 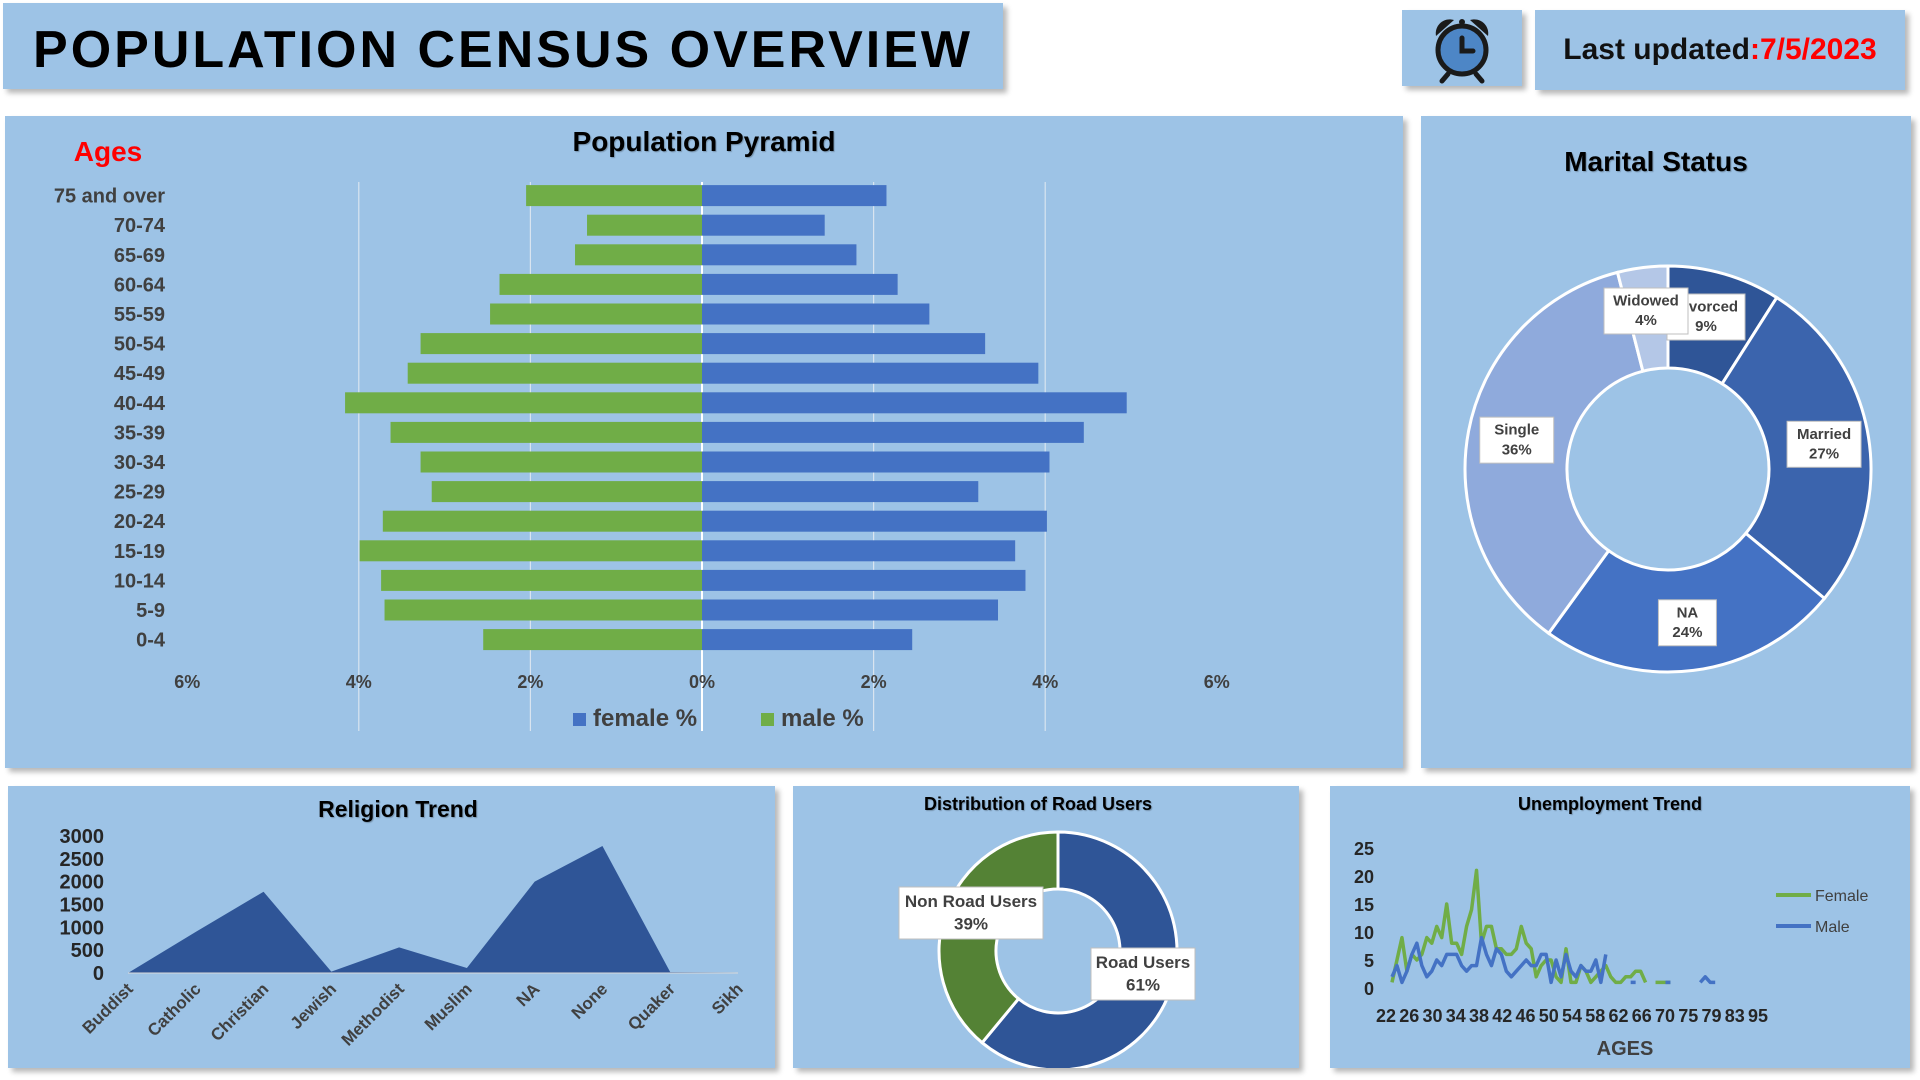 What do you see at coordinates (373, 1014) in the screenshot?
I see `x-tick-label: Methodist` at bounding box center [373, 1014].